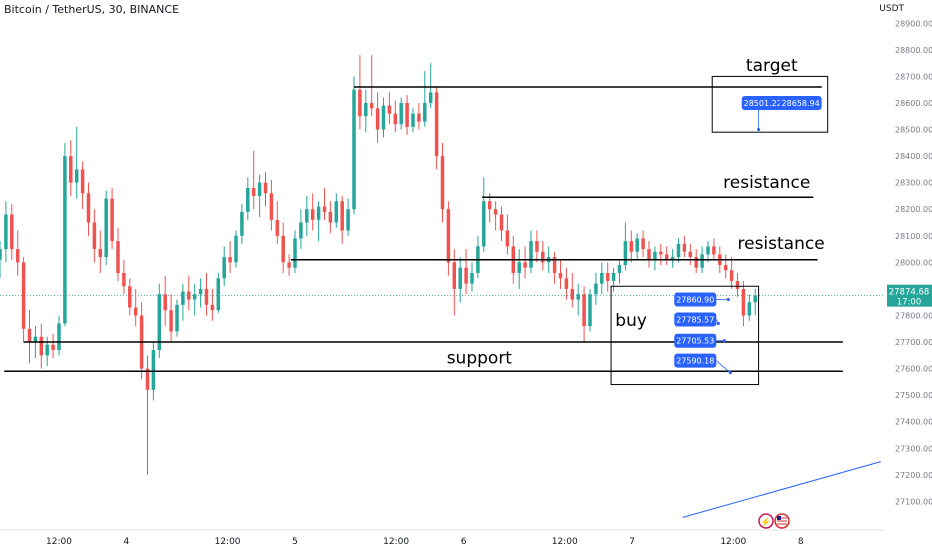 The width and height of the screenshot is (932, 550). I want to click on trend-line, so click(781, 489).